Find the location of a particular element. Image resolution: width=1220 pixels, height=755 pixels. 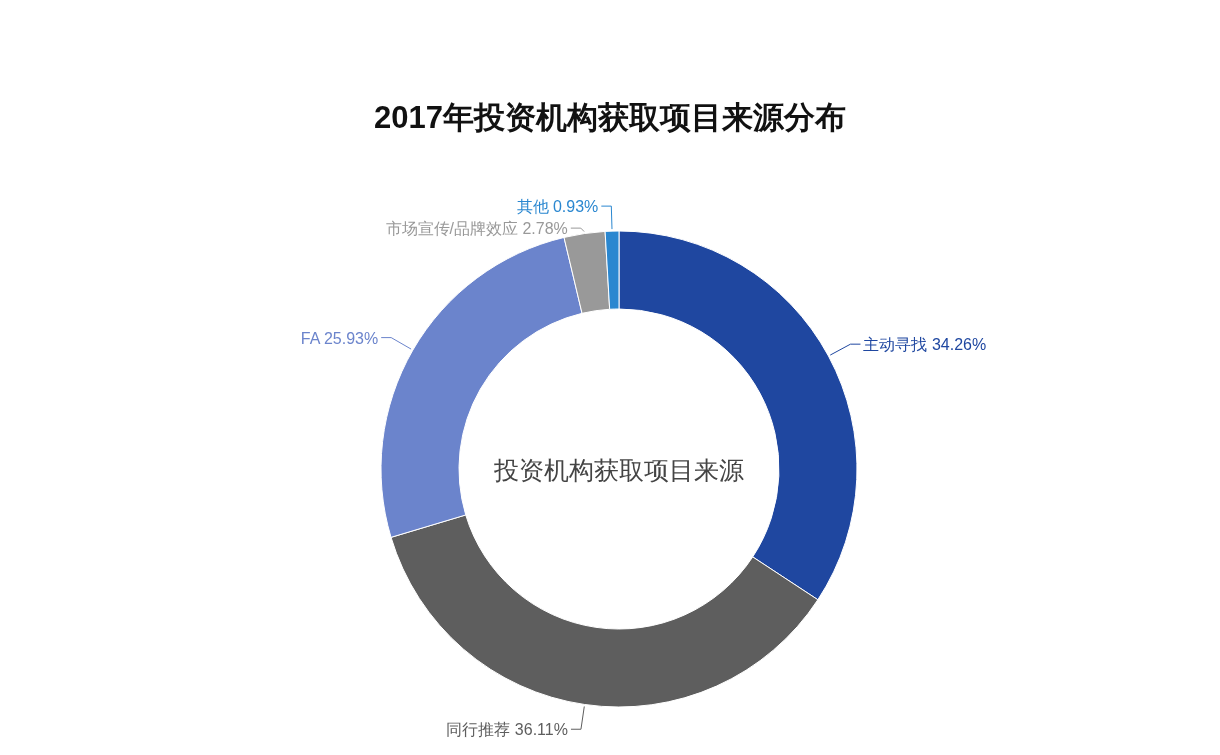

slice-label: 市场宣传/品牌效应 2.78% is located at coordinates (476, 229).